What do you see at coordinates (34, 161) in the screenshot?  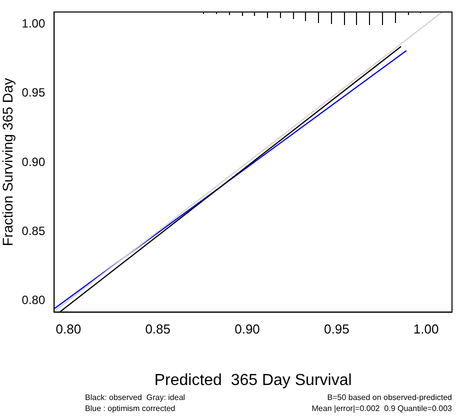 I see `y-tick-label: 0.90` at bounding box center [34, 161].